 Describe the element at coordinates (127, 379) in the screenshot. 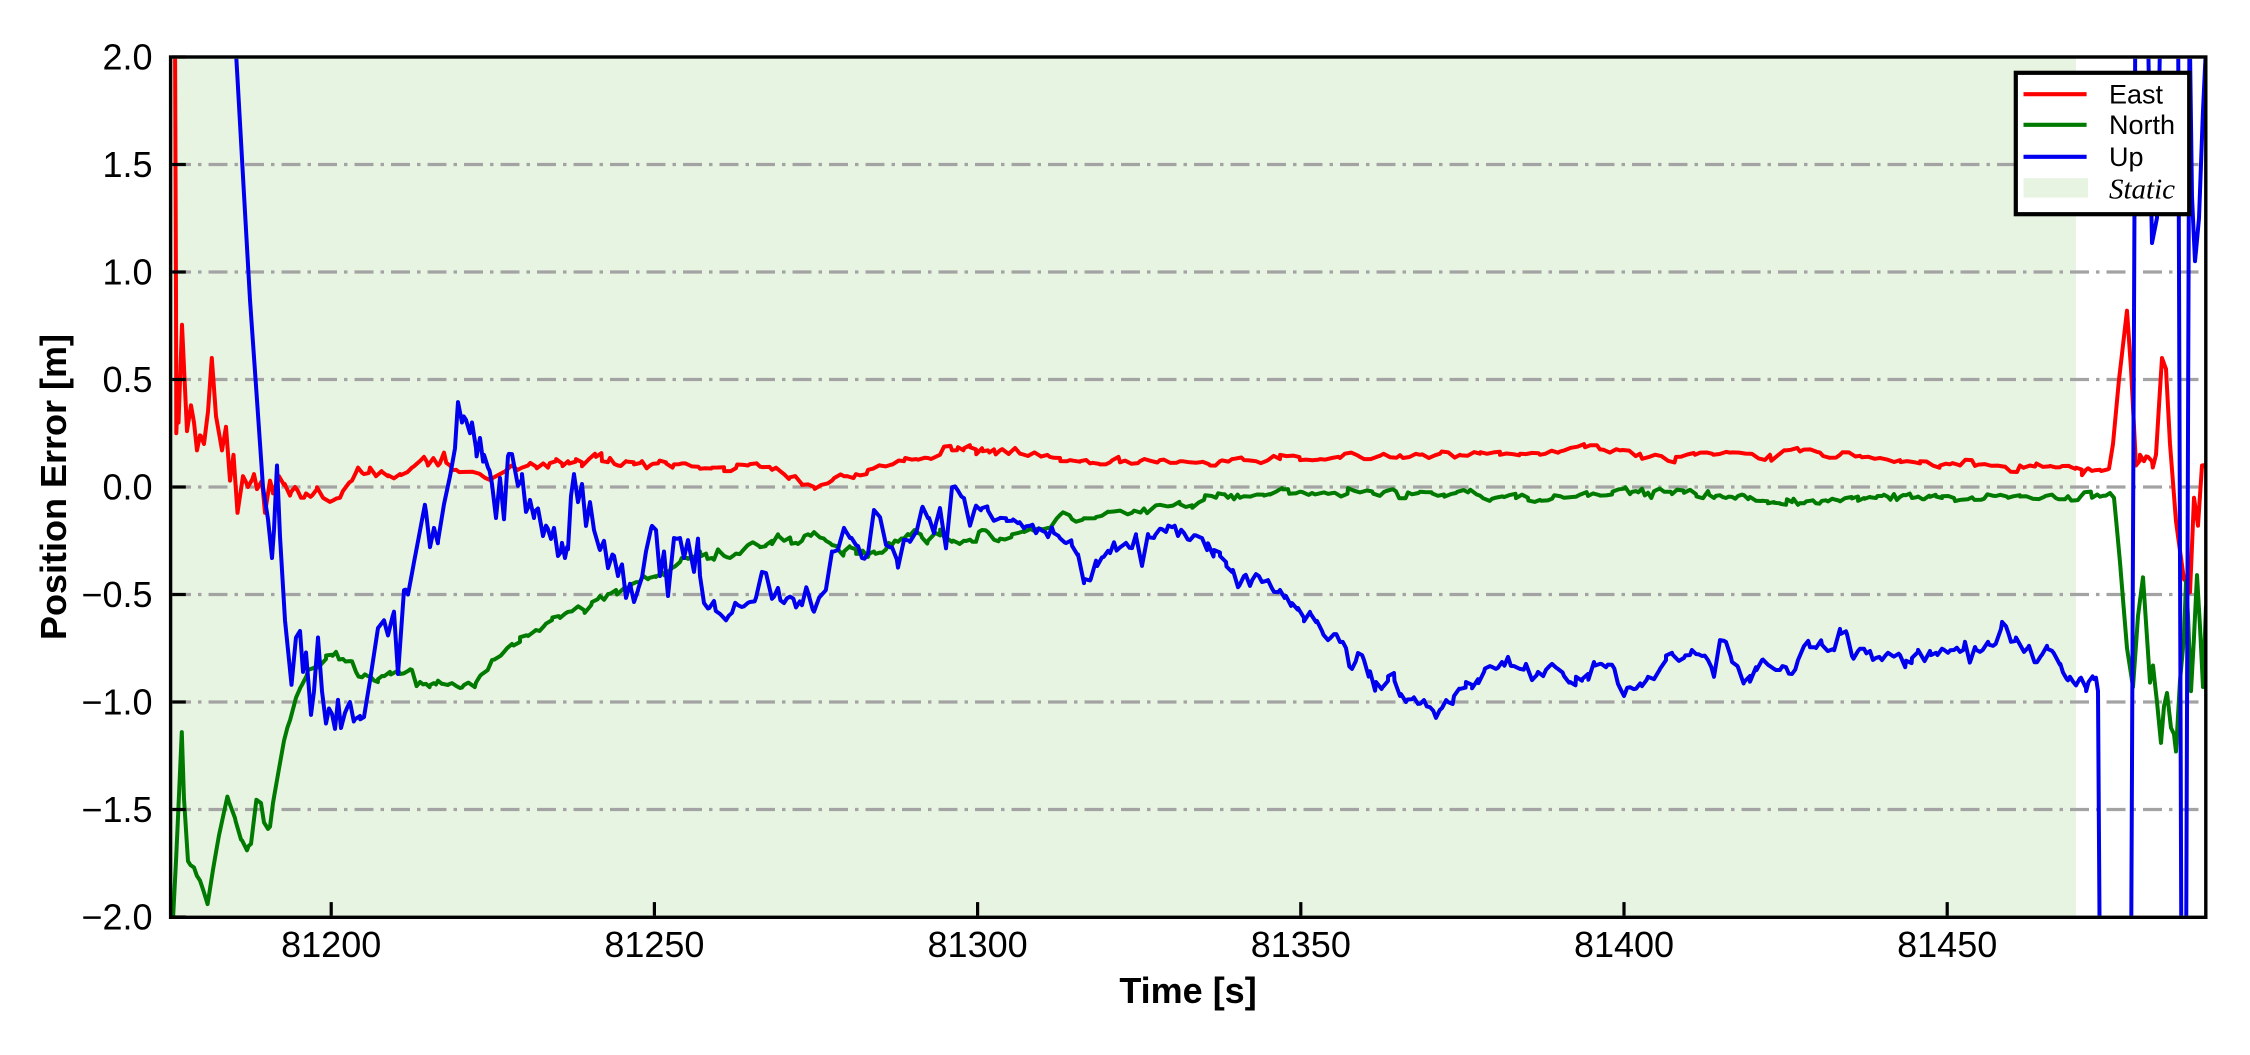

I see `svg-text: 0.5` at that location.